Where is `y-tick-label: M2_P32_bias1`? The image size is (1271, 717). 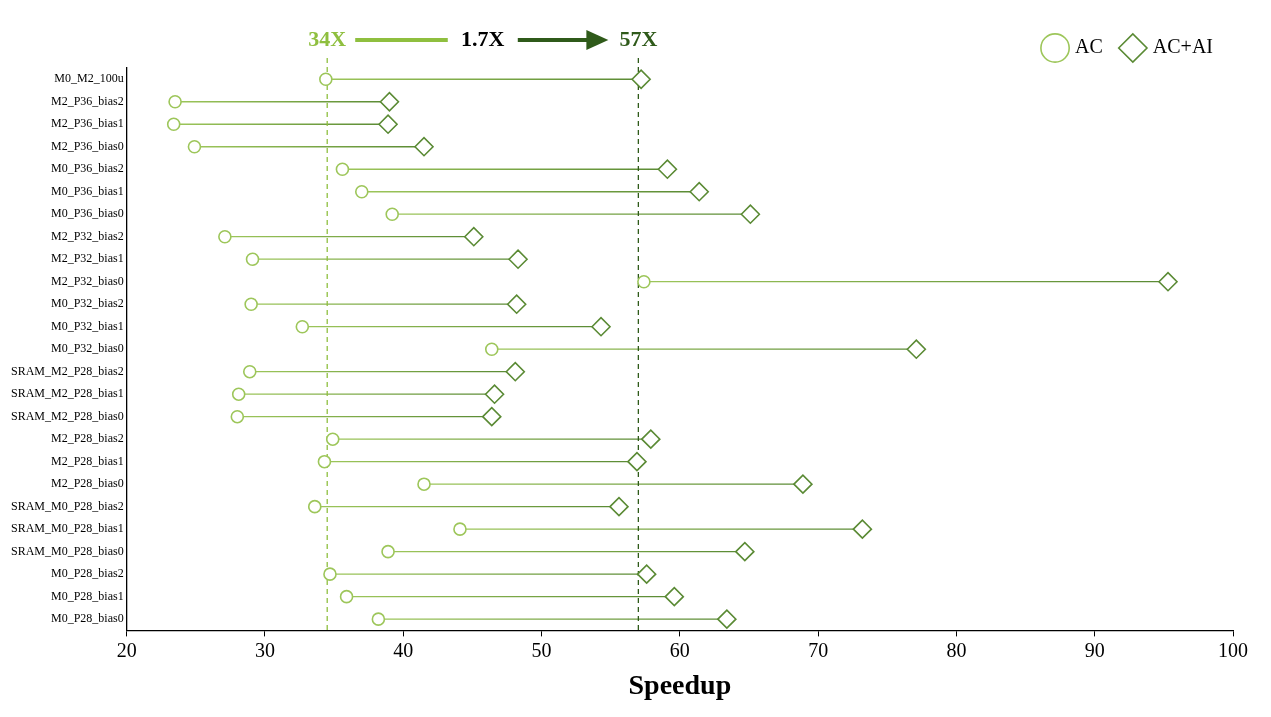
y-tick-label: M2_P32_bias1 is located at coordinates (87, 258).